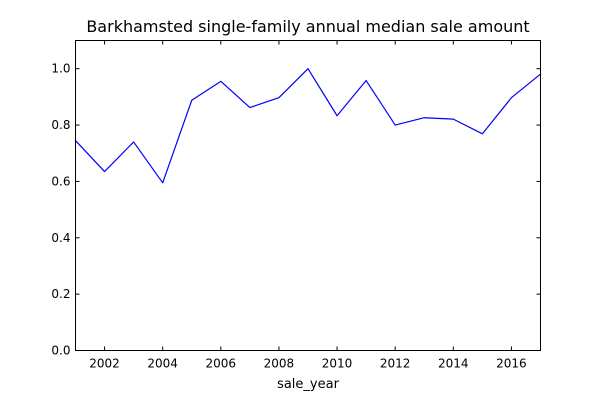 The height and width of the screenshot is (400, 600). What do you see at coordinates (308, 384) in the screenshot?
I see `x-axis-label: sale_year` at bounding box center [308, 384].